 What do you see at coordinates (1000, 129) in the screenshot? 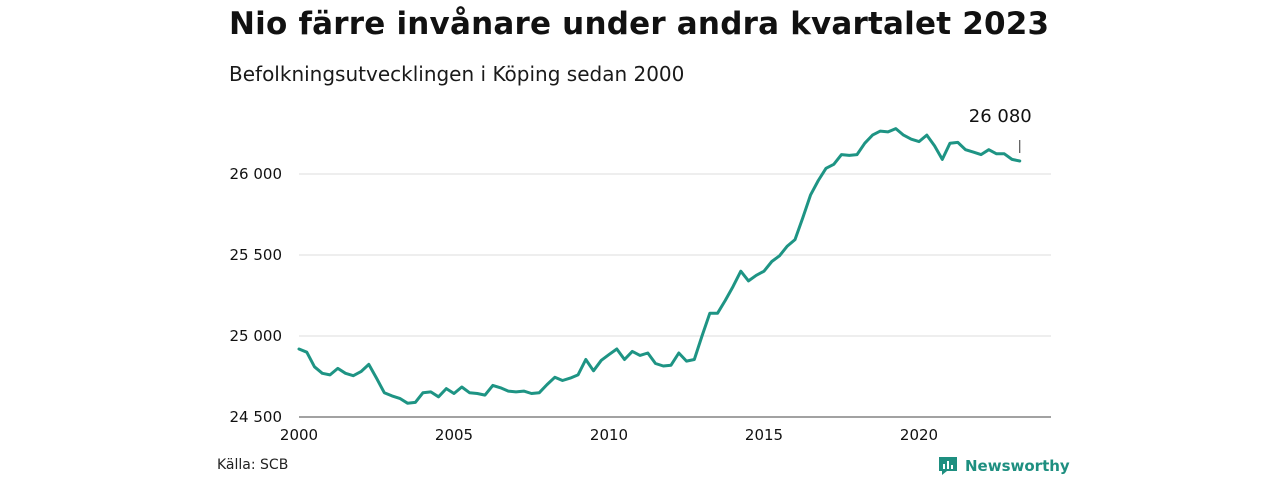
I see `end-value-annotation: 26 080` at bounding box center [1000, 129].